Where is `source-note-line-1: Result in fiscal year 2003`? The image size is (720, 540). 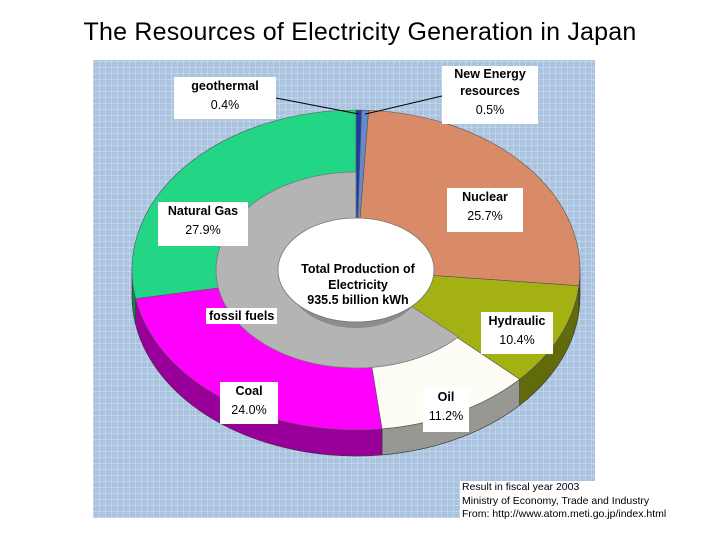
source-note-line-1: Result in fiscal year 2003 is located at coordinates (521, 487).